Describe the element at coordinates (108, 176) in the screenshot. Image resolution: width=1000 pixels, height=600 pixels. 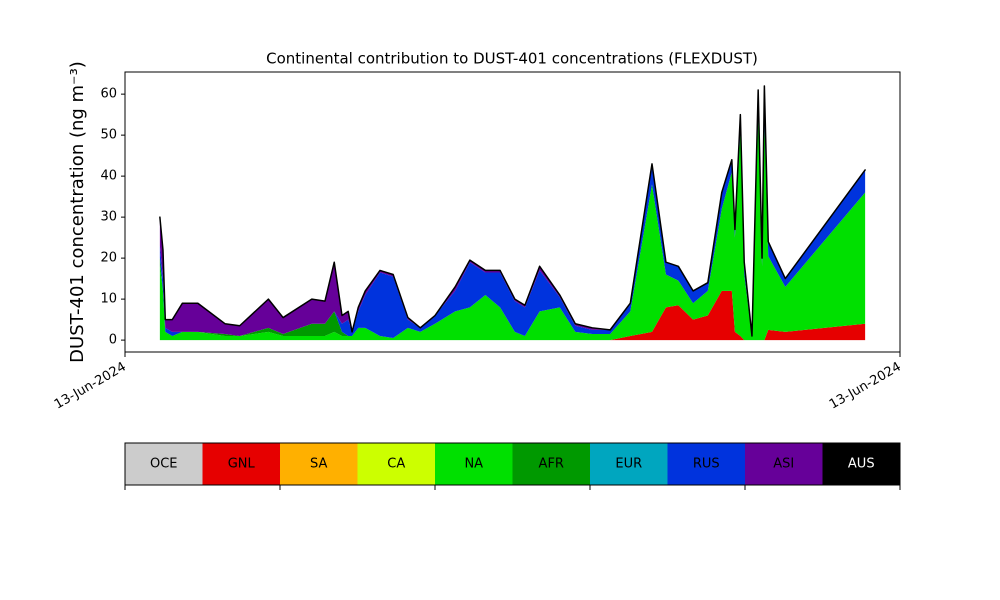
I see `y-tick-label: 40` at that location.